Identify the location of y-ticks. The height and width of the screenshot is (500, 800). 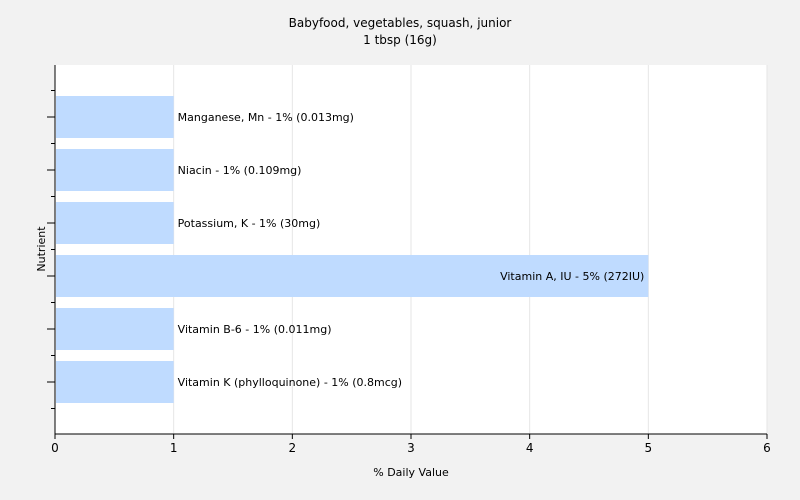
(51, 249).